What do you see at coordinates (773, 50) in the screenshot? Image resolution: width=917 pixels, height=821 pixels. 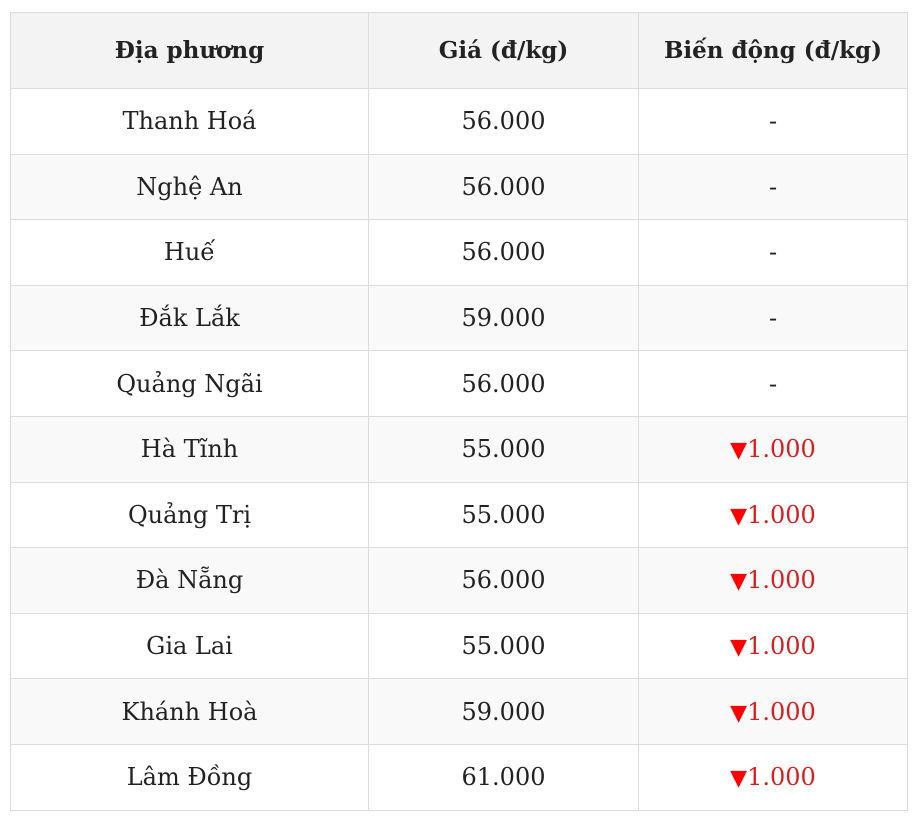 I see `header-change: Biến động (đ/kg)` at bounding box center [773, 50].